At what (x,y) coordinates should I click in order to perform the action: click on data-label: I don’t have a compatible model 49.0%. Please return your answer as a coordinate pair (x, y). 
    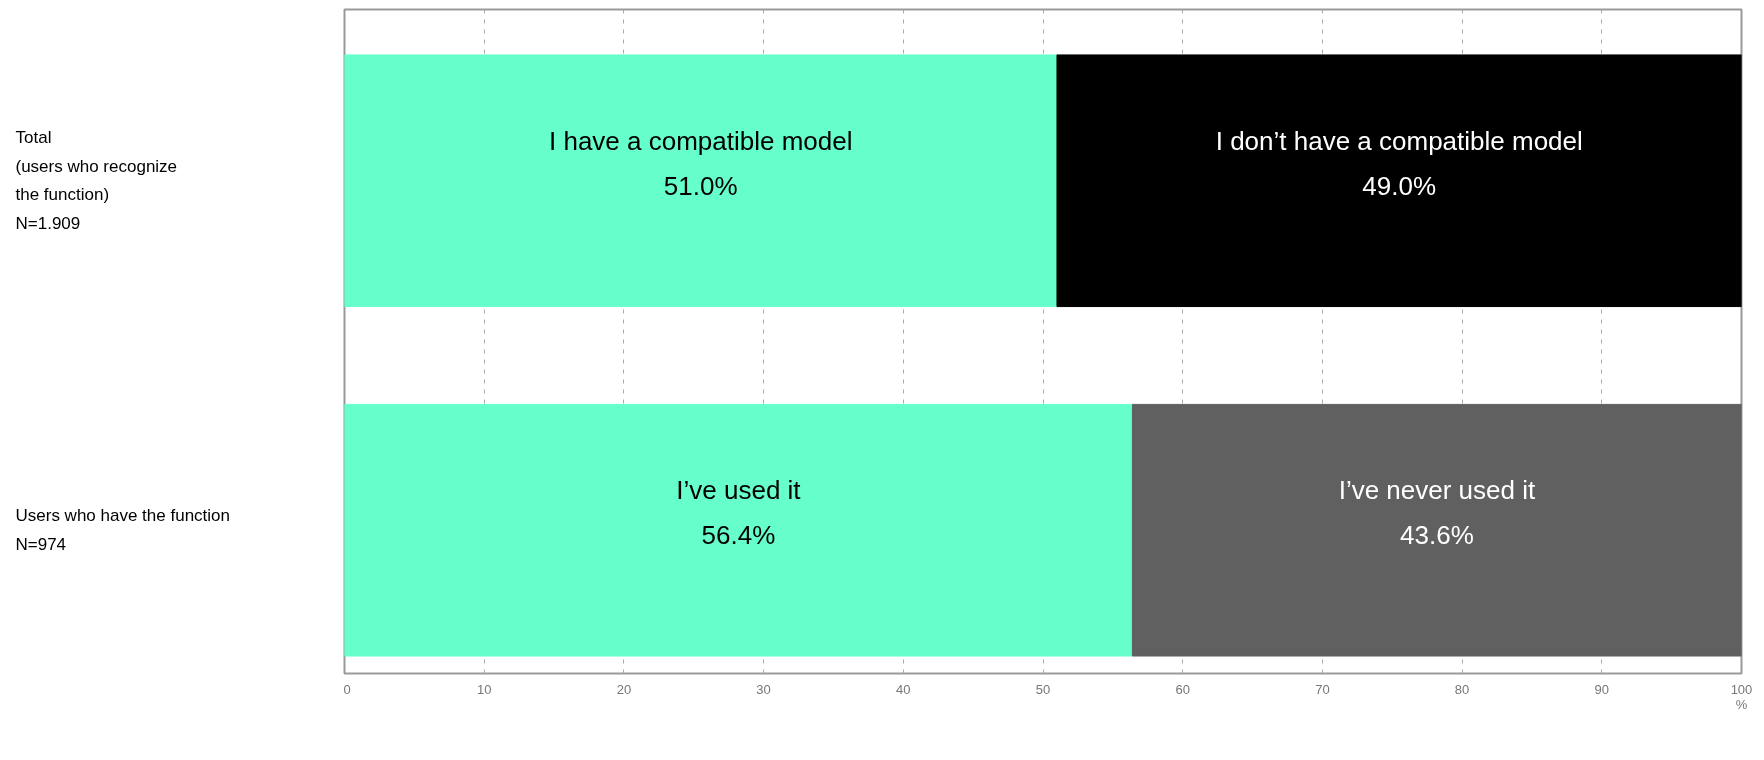
    Looking at the image, I should click on (1399, 163).